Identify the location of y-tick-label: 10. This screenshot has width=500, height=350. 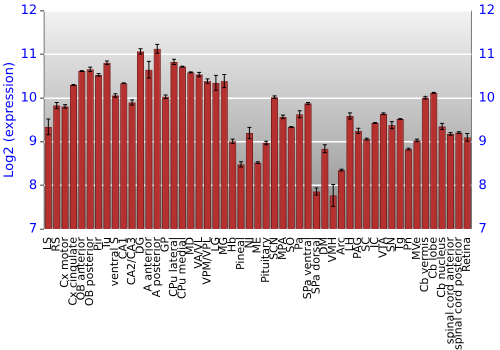
(29, 98).